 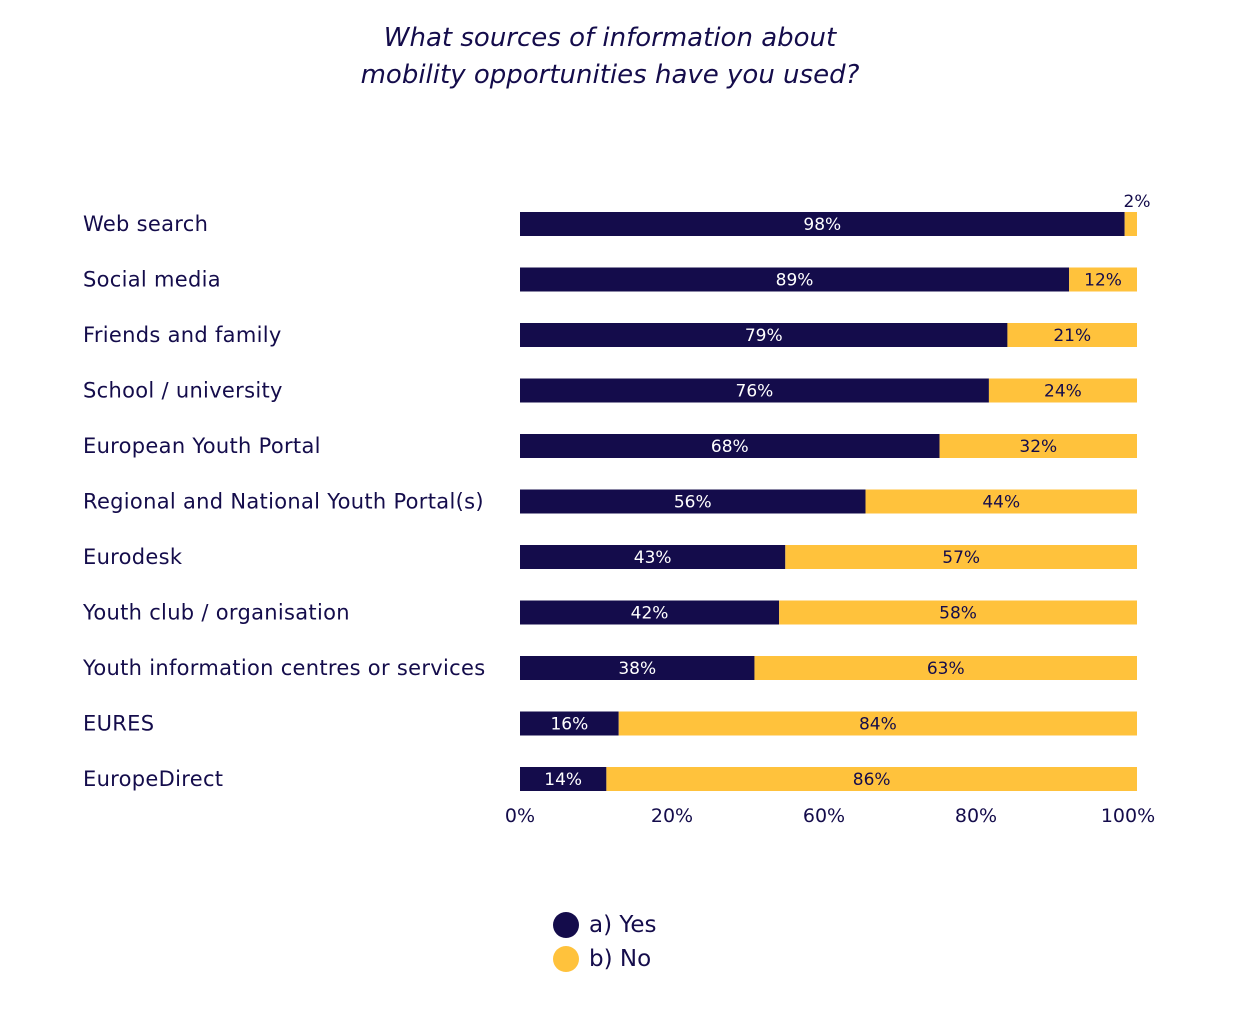 What do you see at coordinates (520, 816) in the screenshot?
I see `x-tick-label: 0%` at bounding box center [520, 816].